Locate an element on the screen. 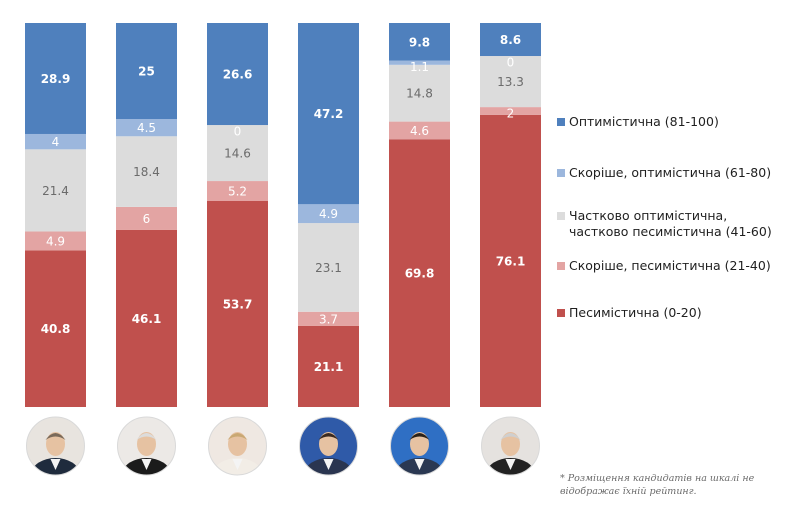 Image resolution: width=800 pixels, height=508 pixels. data-label-бойко-0: 69.8 is located at coordinates (420, 274).